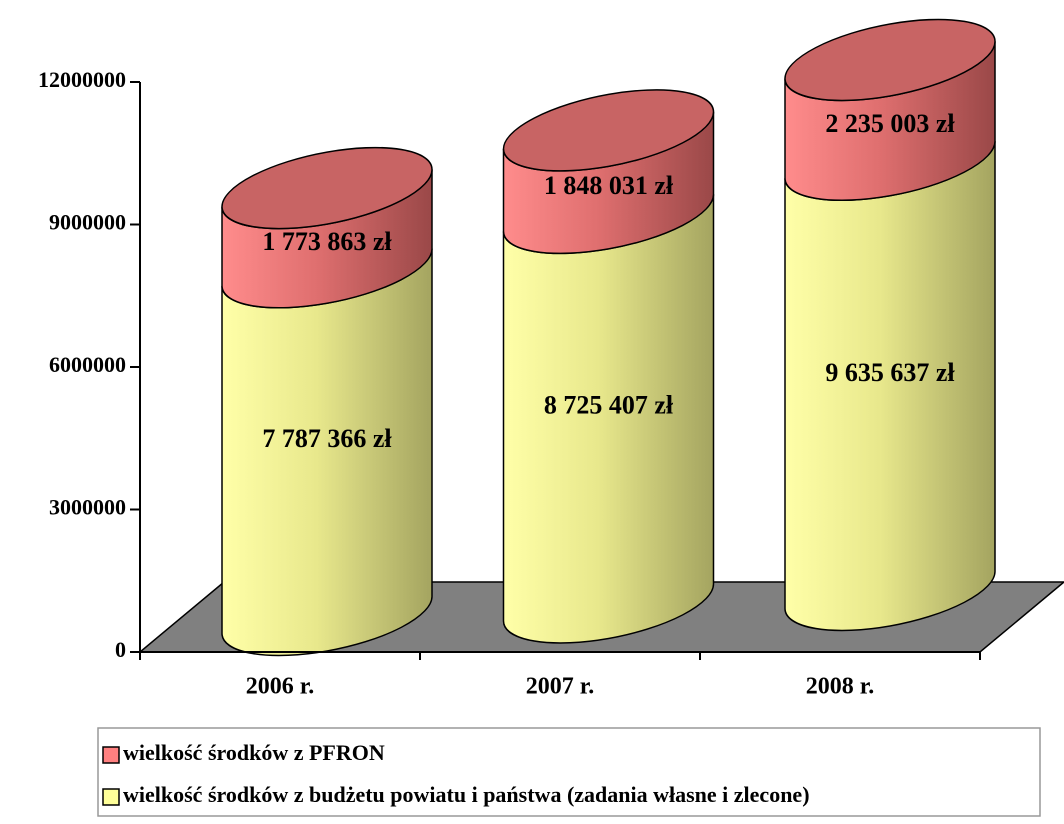  Describe the element at coordinates (280, 687) in the screenshot. I see `x-tick-label: 2006 r.` at that location.